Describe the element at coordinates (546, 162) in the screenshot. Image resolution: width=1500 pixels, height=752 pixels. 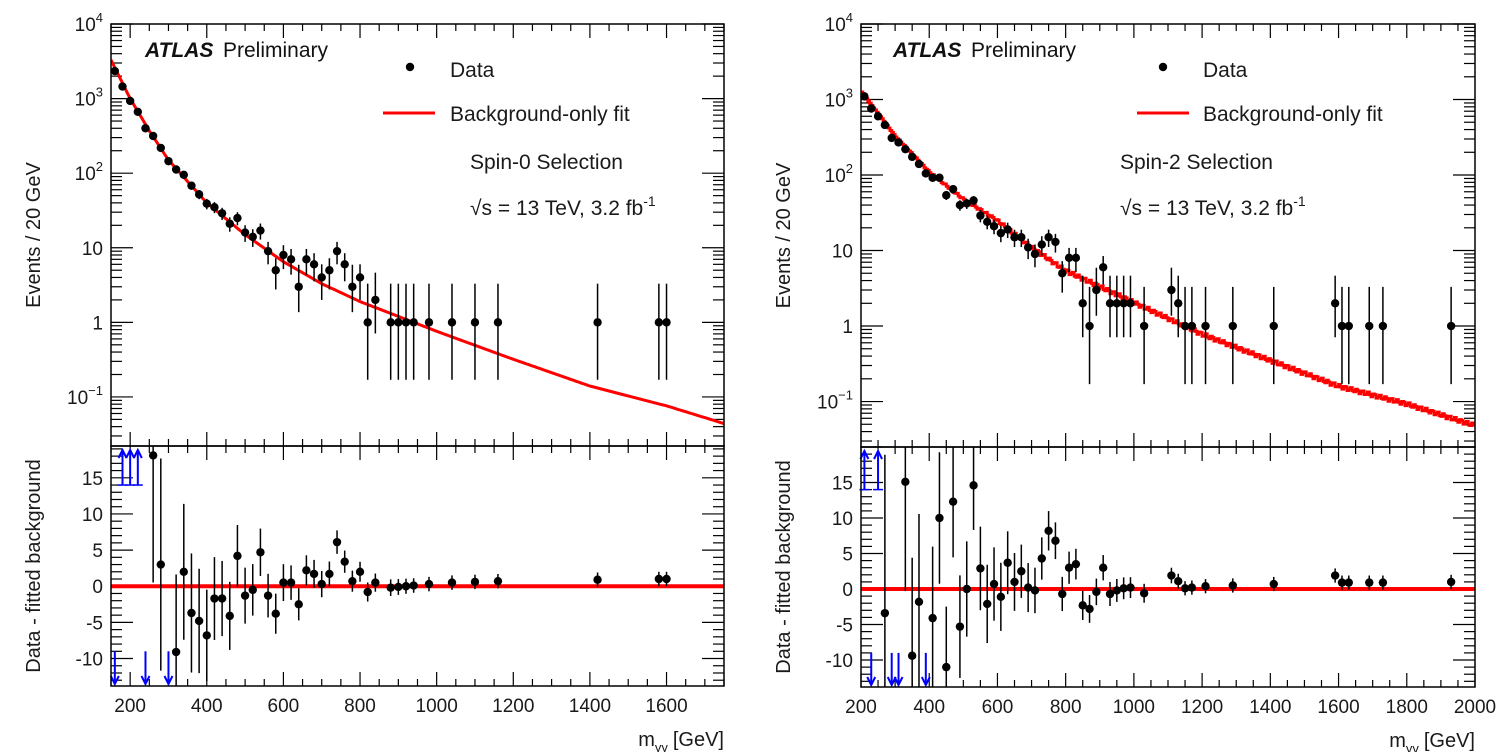
I see `selection-label: Spin-0 Selection` at that location.